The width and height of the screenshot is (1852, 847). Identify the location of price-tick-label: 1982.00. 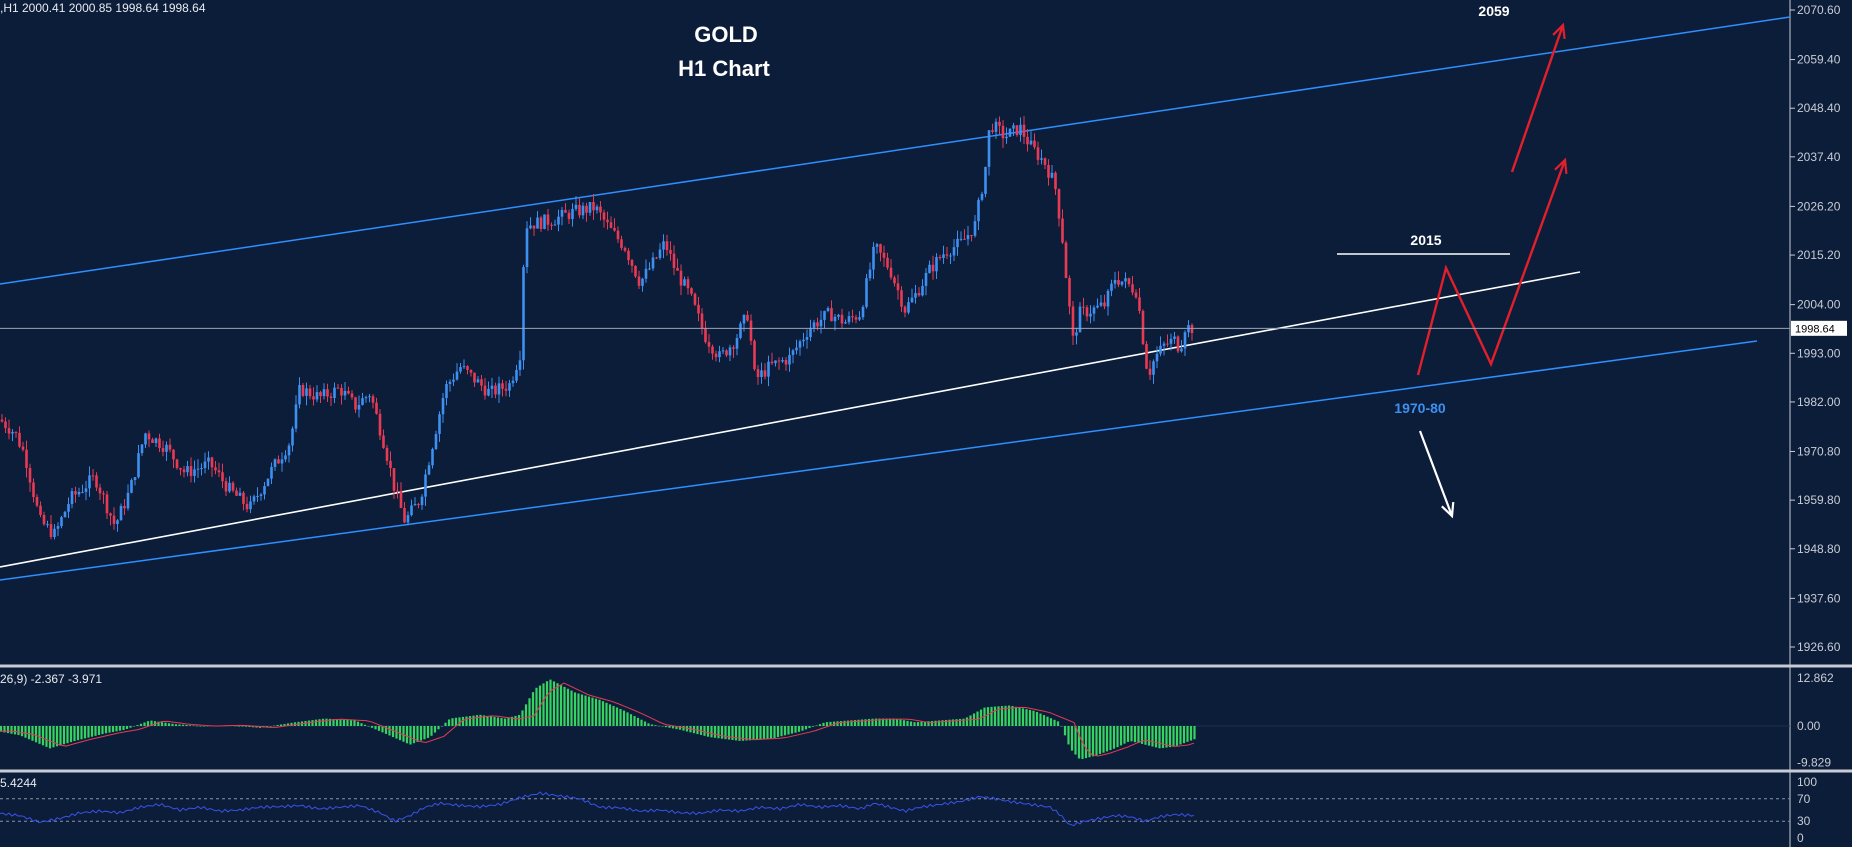
(1819, 402).